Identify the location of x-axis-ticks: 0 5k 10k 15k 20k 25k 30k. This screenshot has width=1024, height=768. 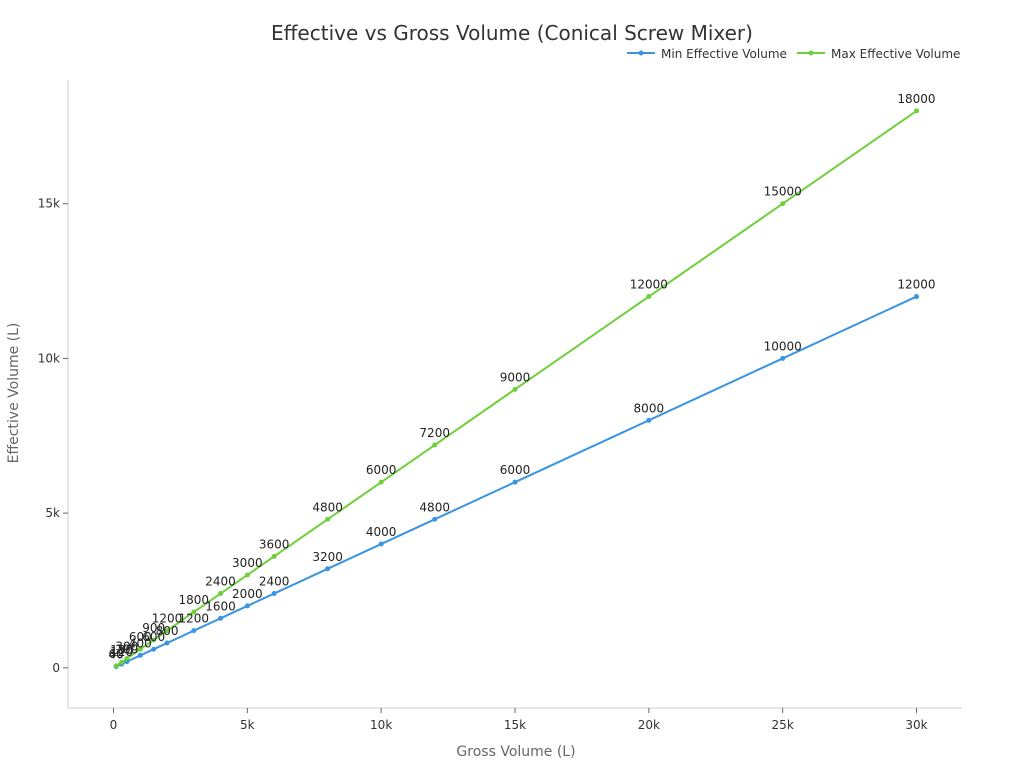
(519, 720).